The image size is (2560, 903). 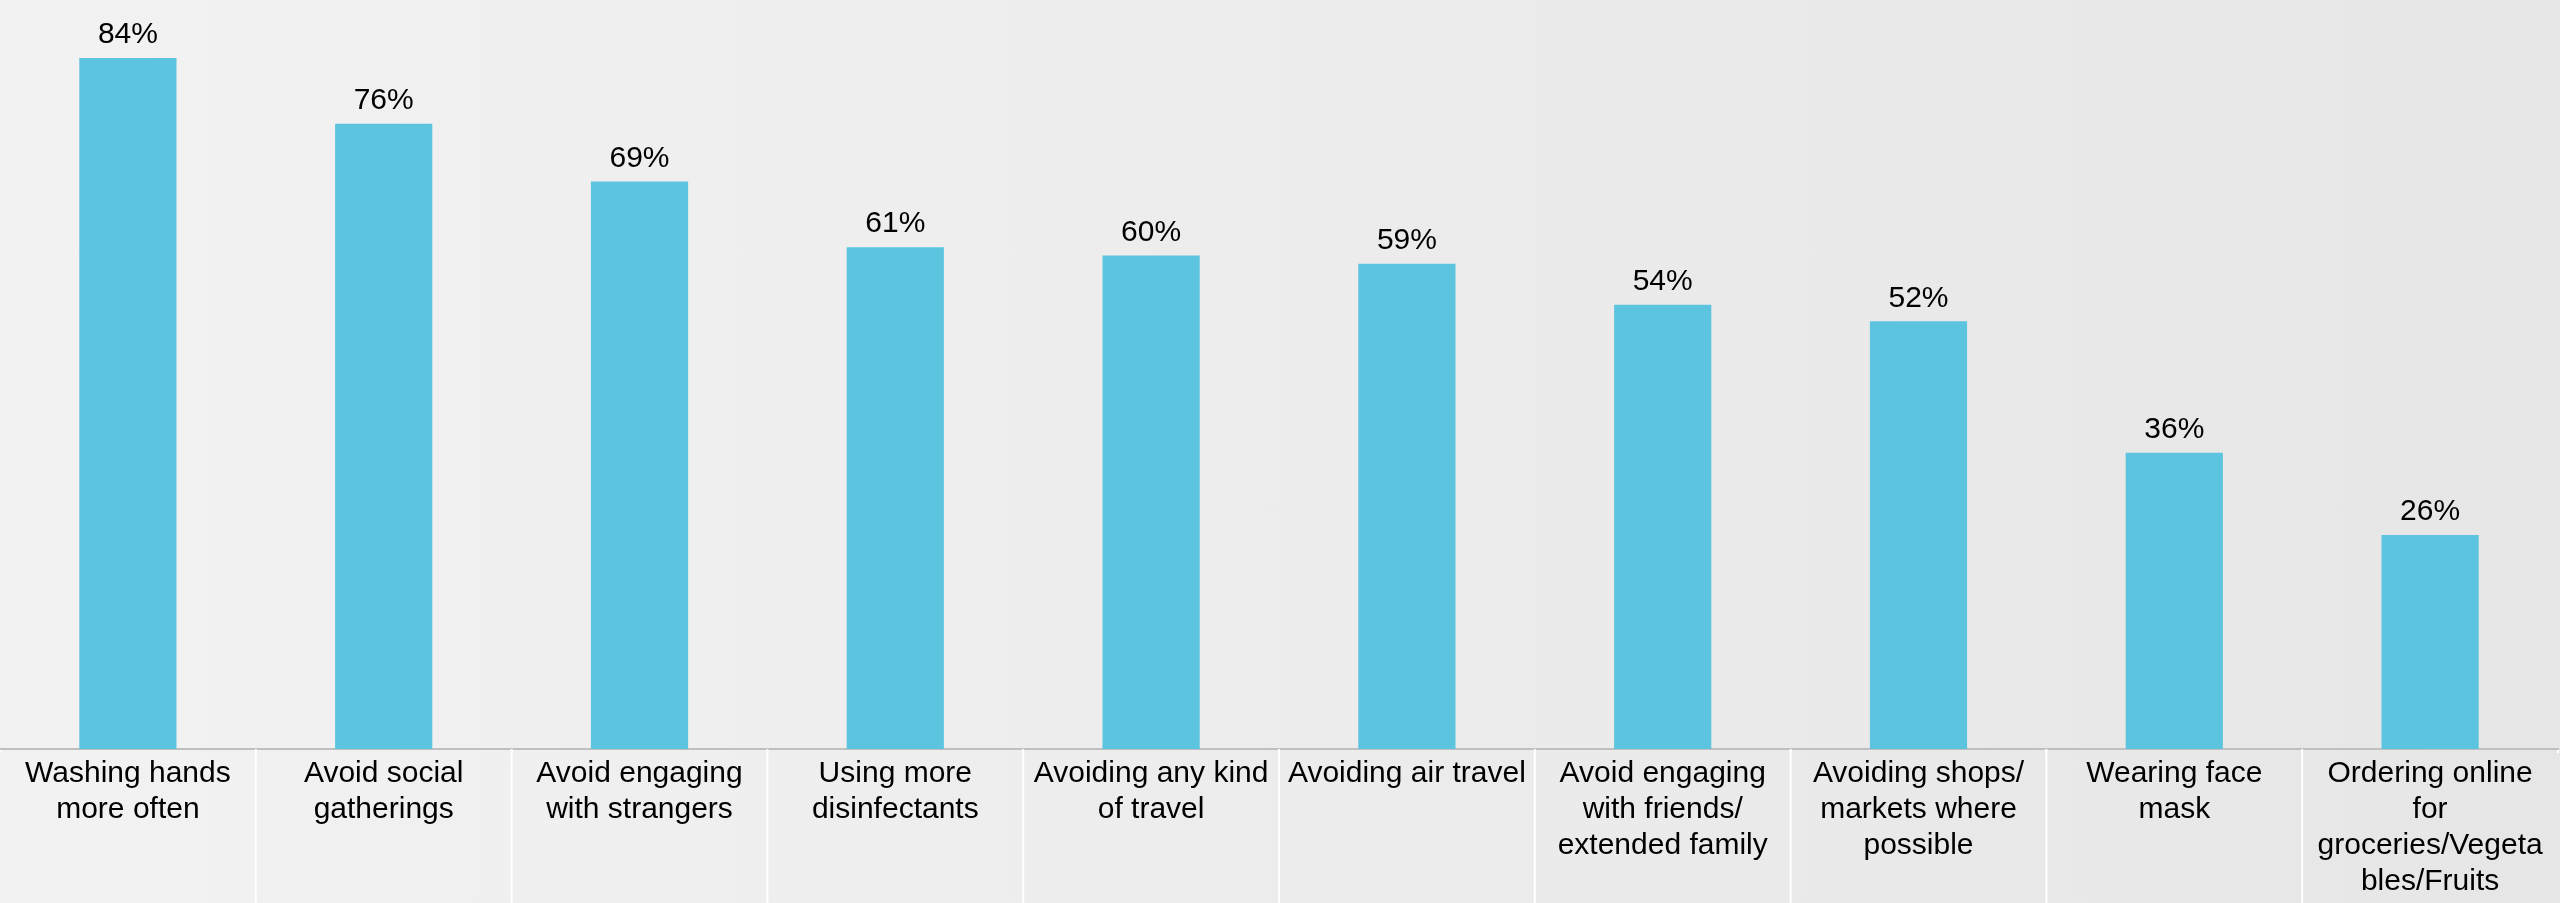 I want to click on x-tick-label: Avoiding shops/ markets where possible, so click(x=1918, y=808).